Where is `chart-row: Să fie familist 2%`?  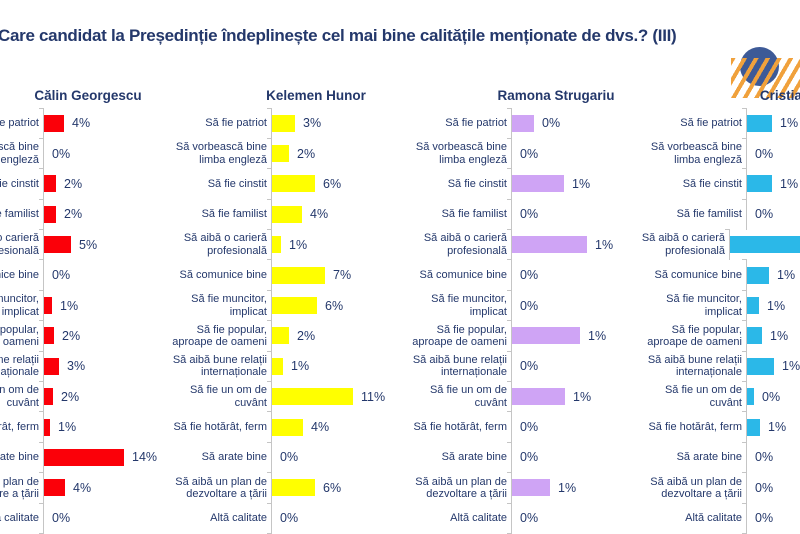
chart-row: Să fie familist 2% is located at coordinates (97, 214).